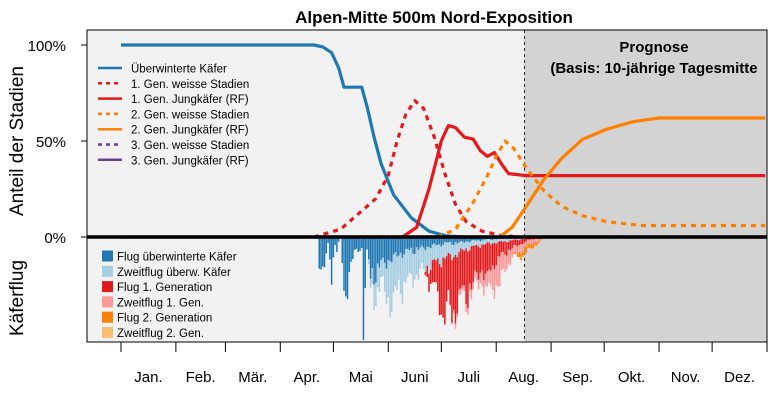 Image resolution: width=770 pixels, height=410 pixels. Describe the element at coordinates (523, 377) in the screenshot. I see `x-tick-label: Aug.` at that location.